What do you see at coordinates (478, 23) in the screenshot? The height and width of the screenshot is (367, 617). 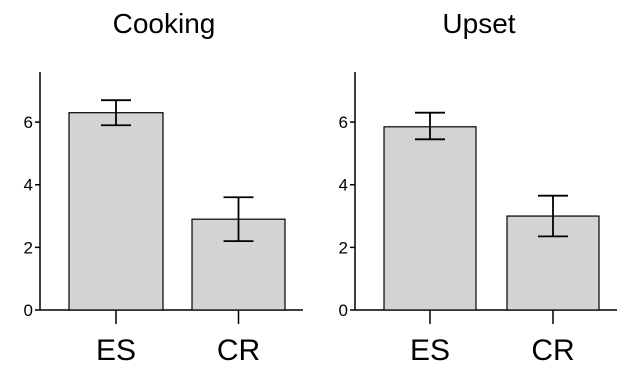 I see `chart-title: Upset` at bounding box center [478, 23].